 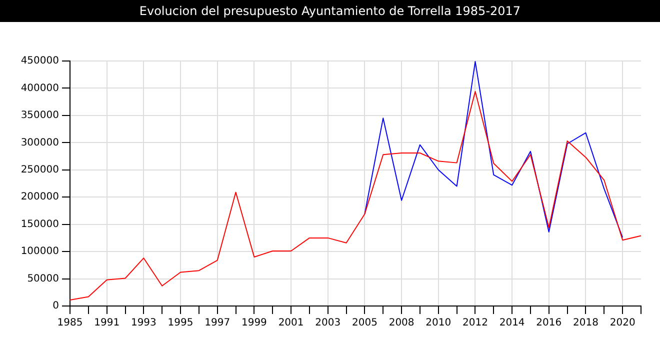 I want to click on x-tick-label: 2003, so click(x=328, y=323).